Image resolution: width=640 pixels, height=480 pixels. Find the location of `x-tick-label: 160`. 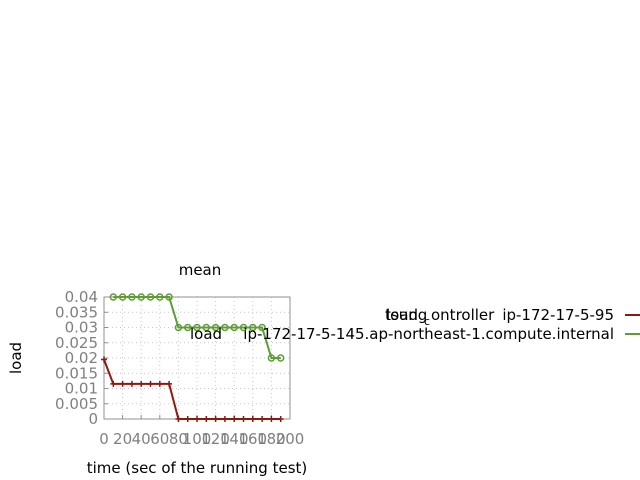

x-tick-label: 160 is located at coordinates (252, 439).